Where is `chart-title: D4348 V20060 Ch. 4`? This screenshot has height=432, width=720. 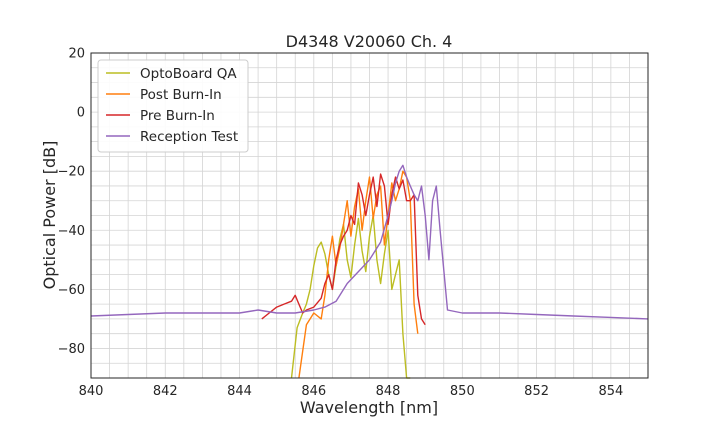
chart-title: D4348 V20060 Ch. 4 is located at coordinates (369, 41).